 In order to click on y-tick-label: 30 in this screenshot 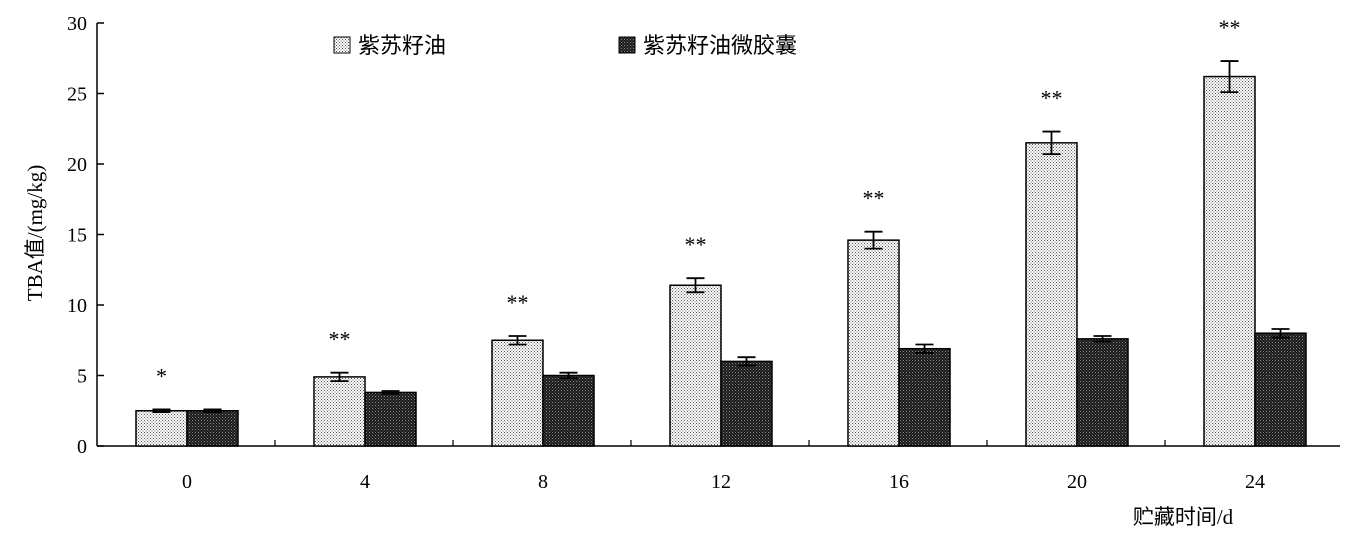, I will do `click(77, 24)`.